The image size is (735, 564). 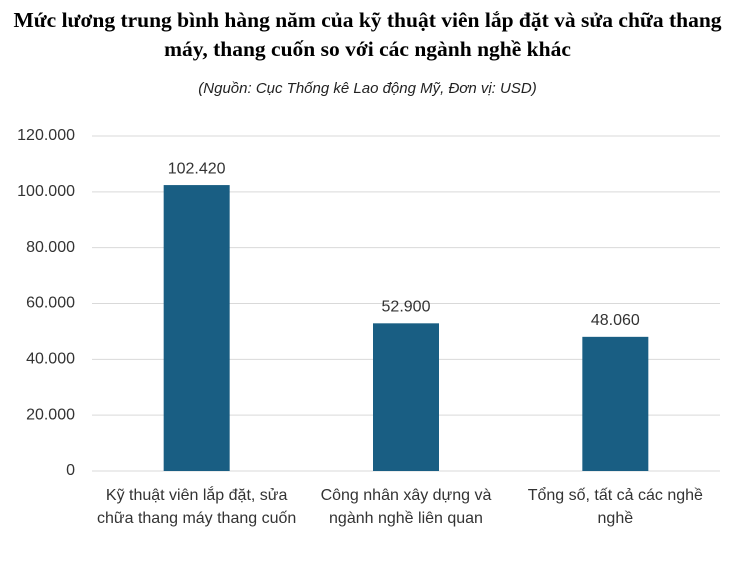 I want to click on value-label: 52.900, so click(x=406, y=307).